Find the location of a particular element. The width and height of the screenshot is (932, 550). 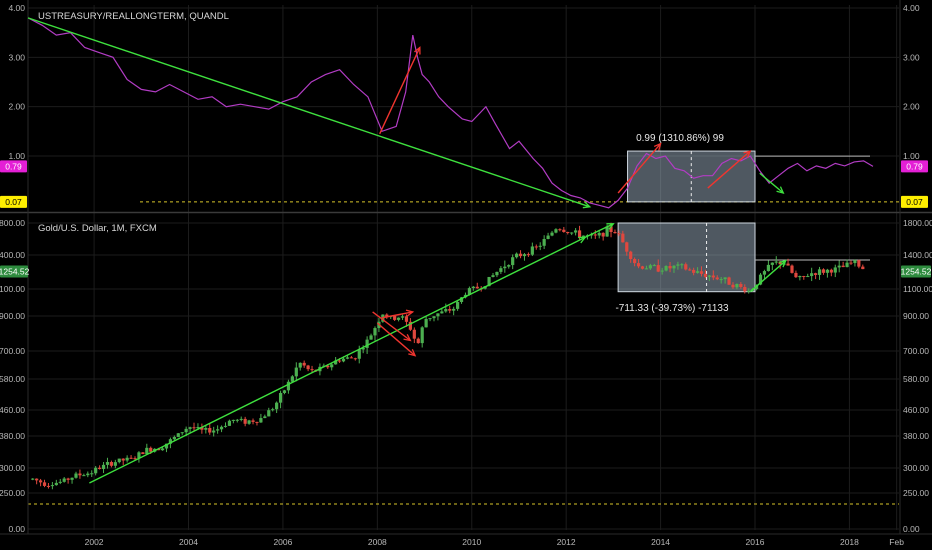

y-tick-label-right: 580.00 is located at coordinates (916, 379).